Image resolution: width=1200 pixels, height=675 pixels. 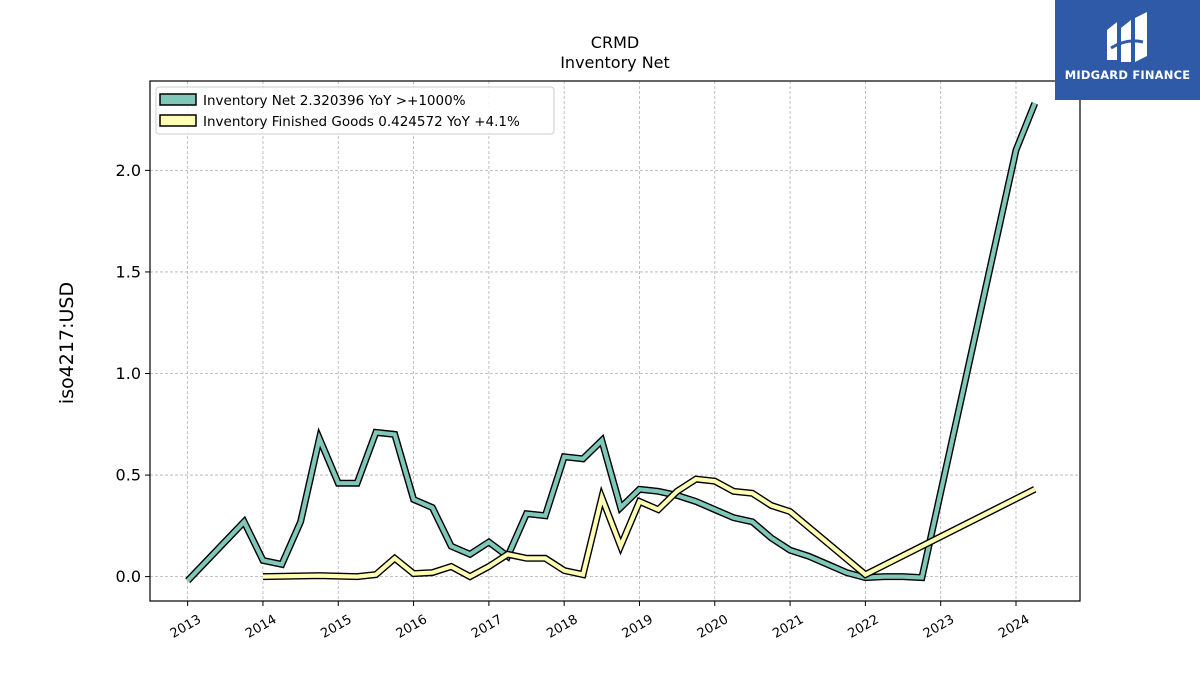 What do you see at coordinates (1127, 37) in the screenshot?
I see `logo-mark-icon` at bounding box center [1127, 37].